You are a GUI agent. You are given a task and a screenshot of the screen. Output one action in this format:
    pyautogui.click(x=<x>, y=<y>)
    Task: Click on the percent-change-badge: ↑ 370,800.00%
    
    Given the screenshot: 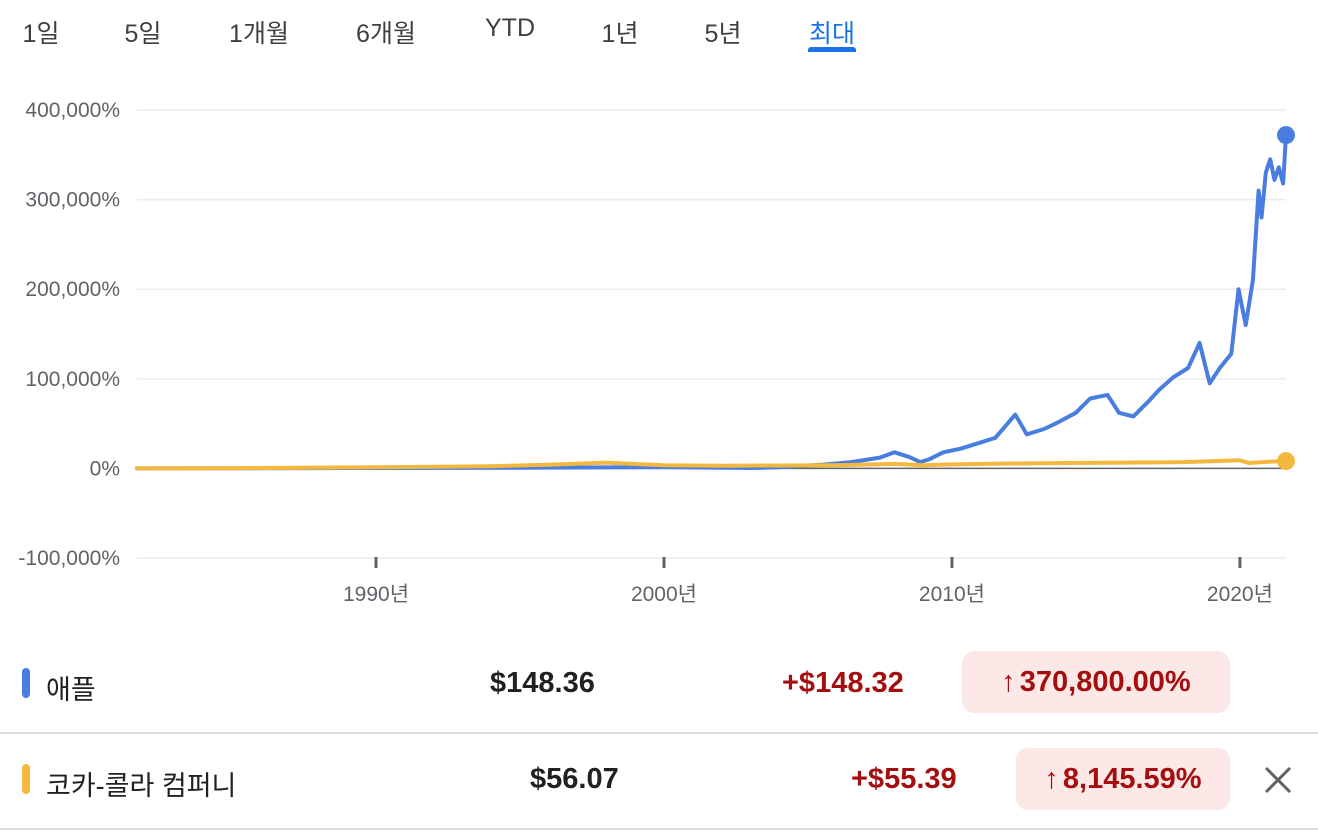 What is the action you would take?
    pyautogui.click(x=1096, y=682)
    